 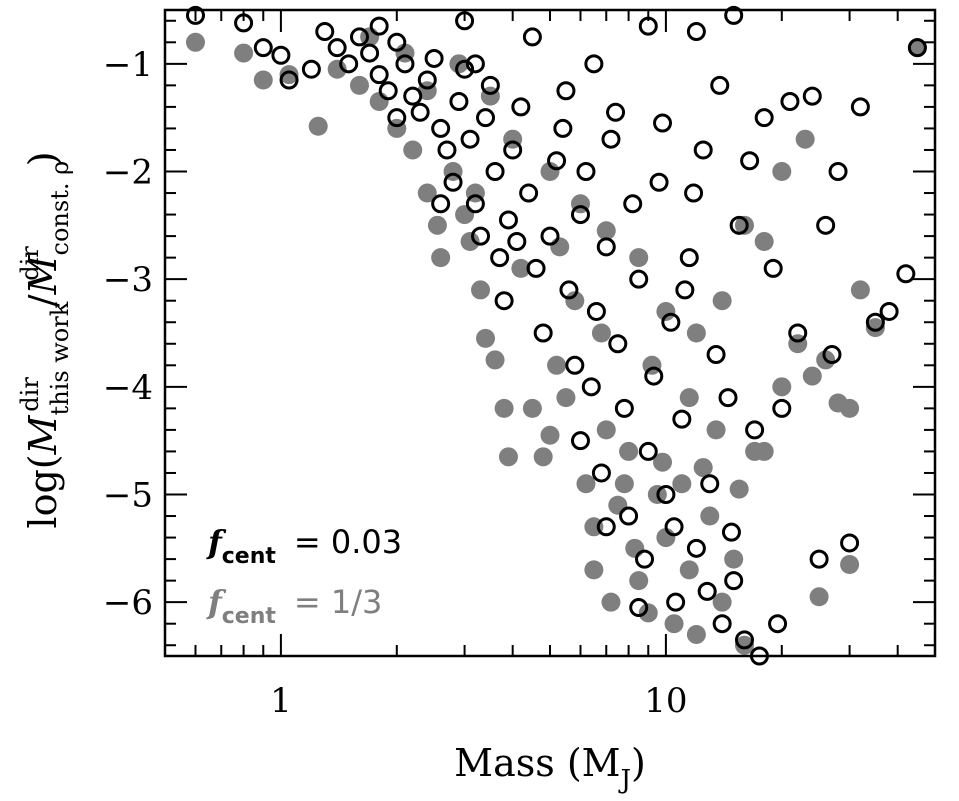 I want to click on y-axis-label: log(Mthis workdir/Mconst. ρdir), so click(x=45, y=339).